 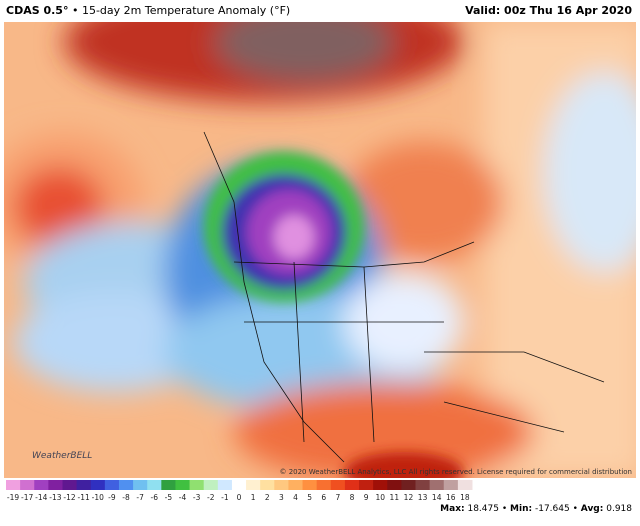 What do you see at coordinates (140, 497) in the screenshot?
I see `colorbar-label: -7` at bounding box center [140, 497].